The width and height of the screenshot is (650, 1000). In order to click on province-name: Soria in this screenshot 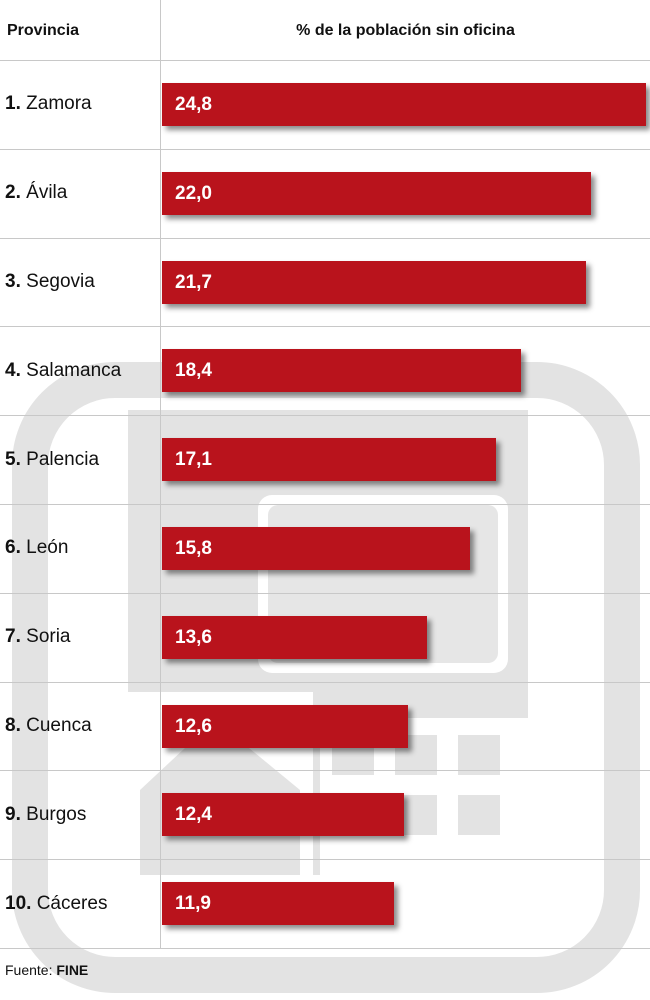, I will do `click(48, 637)`.